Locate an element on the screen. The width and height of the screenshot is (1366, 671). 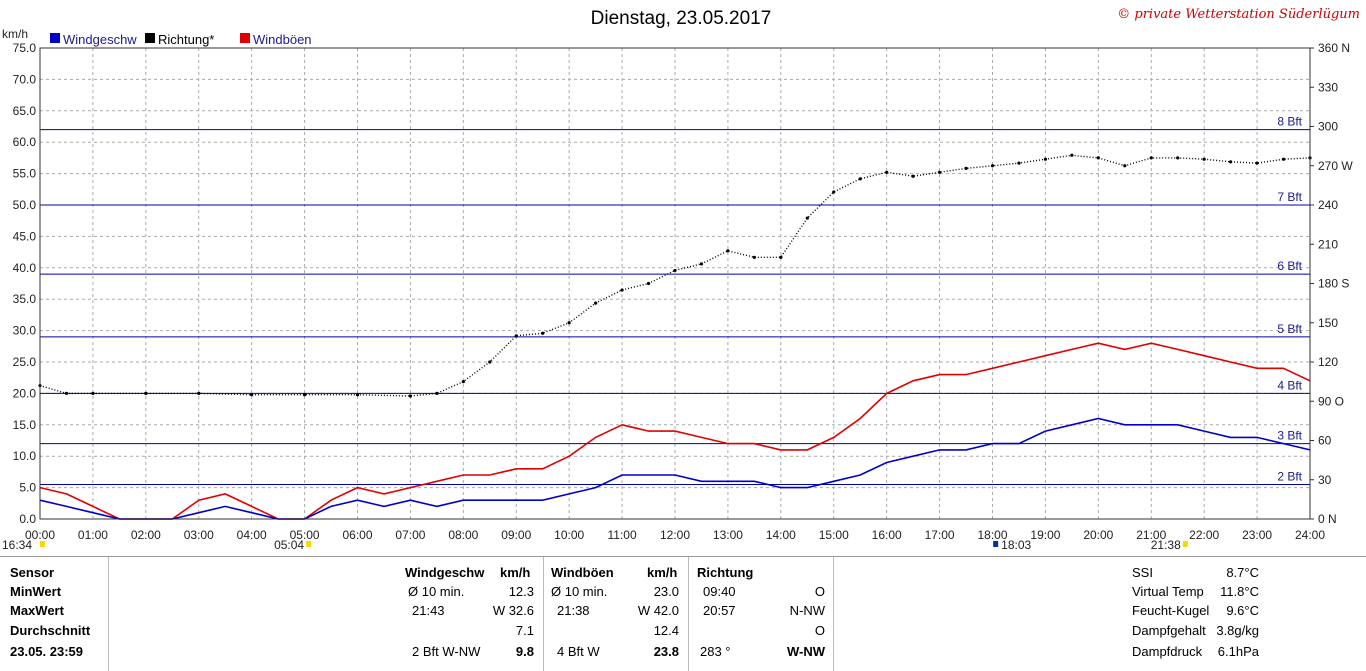
gust-max-time: 21:38 is located at coordinates (573, 610).